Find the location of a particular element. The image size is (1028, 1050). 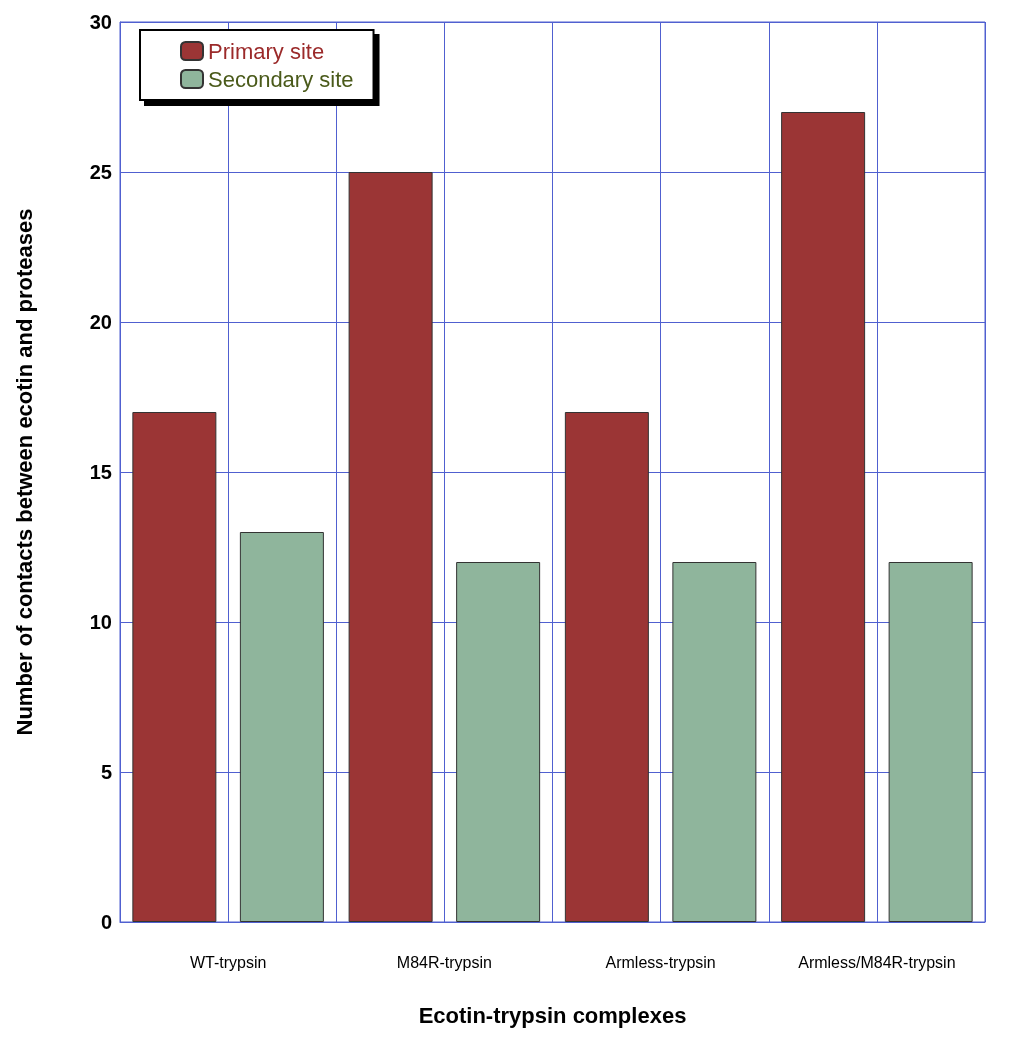

x-tick-label: WT-trypsin is located at coordinates (228, 962).